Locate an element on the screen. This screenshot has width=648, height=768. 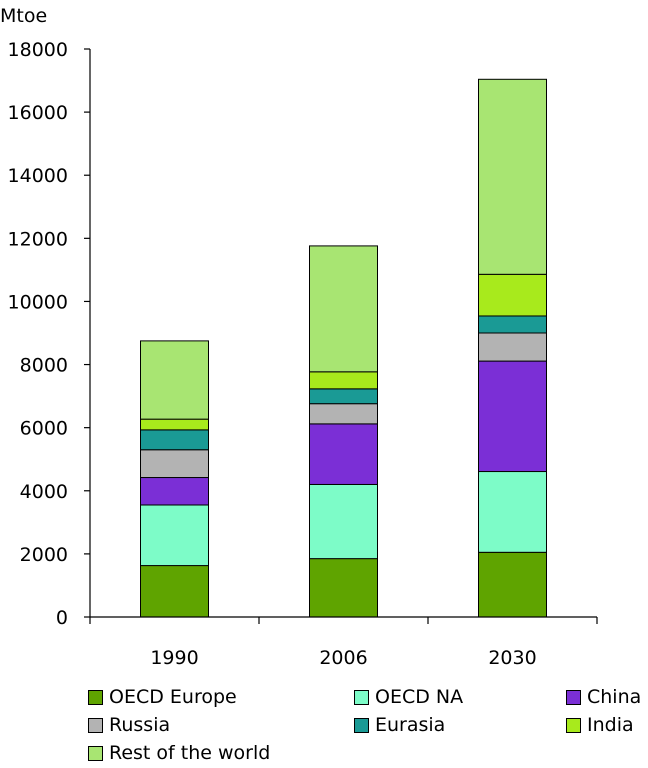
legend-label: OECD NA is located at coordinates (419, 697).